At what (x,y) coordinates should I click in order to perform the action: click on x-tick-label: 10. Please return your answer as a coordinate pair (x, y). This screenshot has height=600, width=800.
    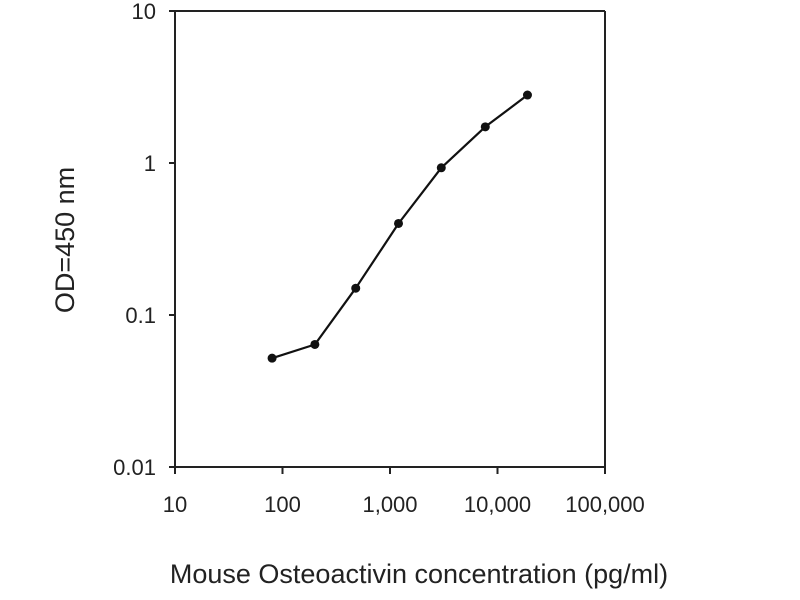
    Looking at the image, I should click on (175, 504).